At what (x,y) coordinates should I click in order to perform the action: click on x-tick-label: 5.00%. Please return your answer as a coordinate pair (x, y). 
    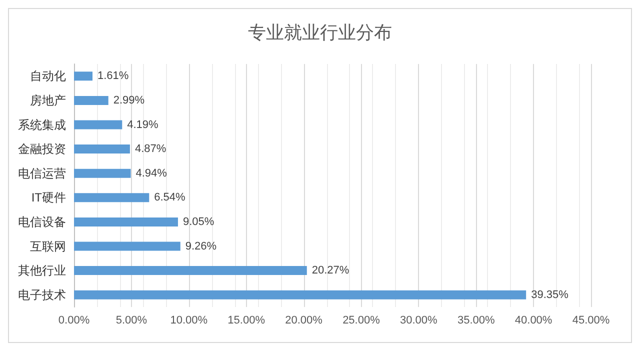
    Looking at the image, I should click on (132, 320).